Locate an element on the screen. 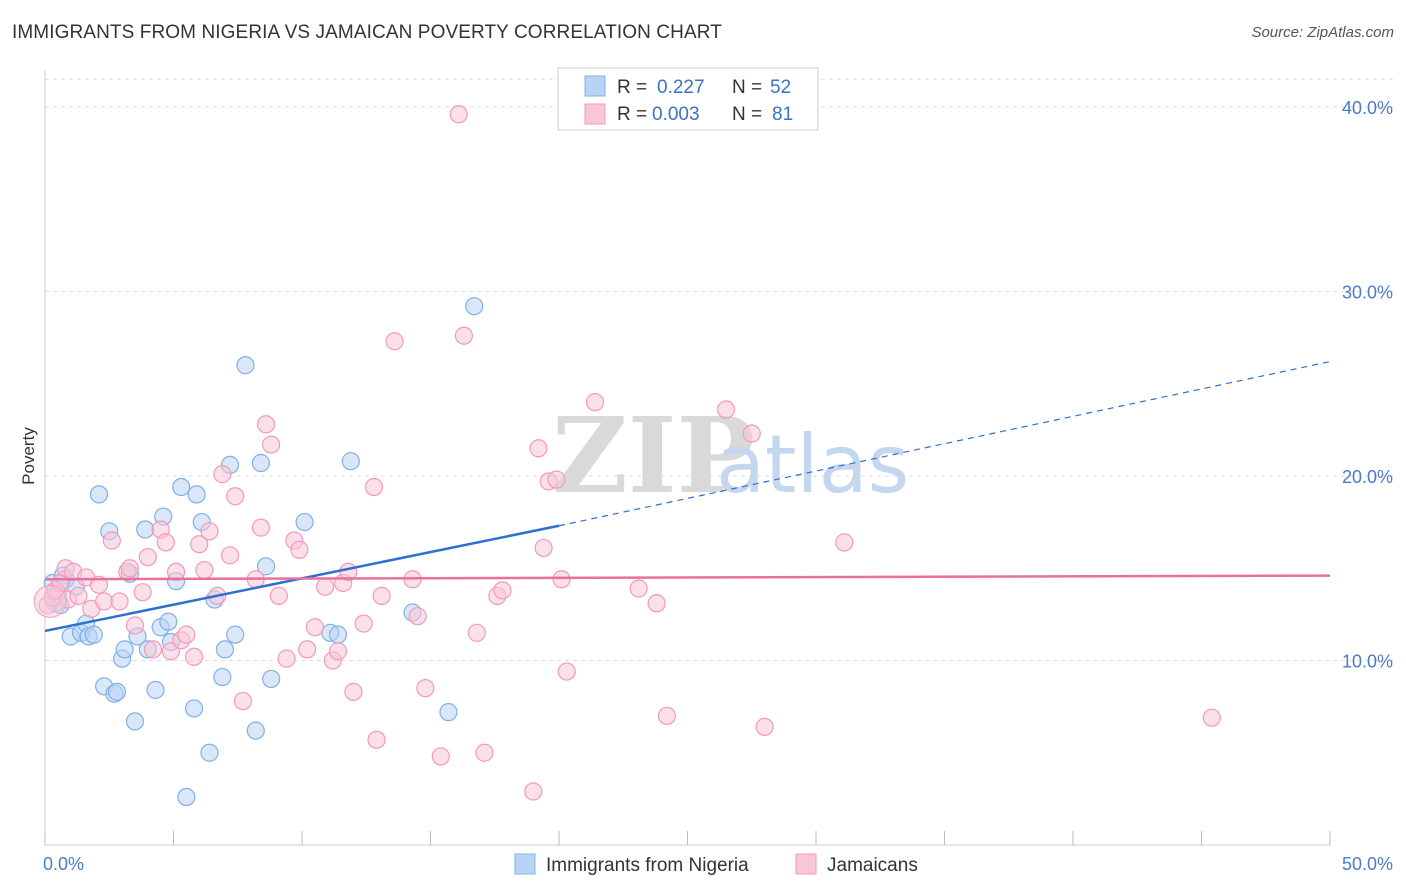 The width and height of the screenshot is (1406, 892). jamaicans-cluster-point is located at coordinates (50, 601).